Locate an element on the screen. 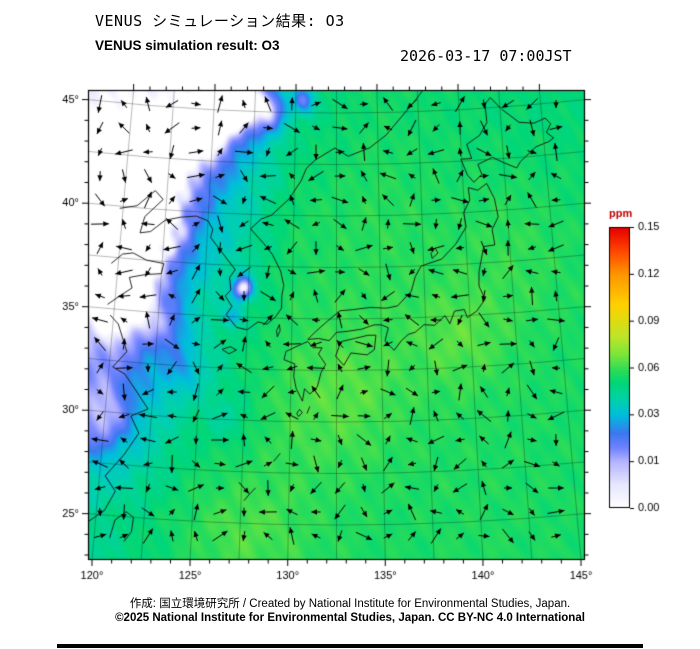 This screenshot has width=700, height=649. timestamp: 2026-03-17 07:00JST is located at coordinates (486, 56).